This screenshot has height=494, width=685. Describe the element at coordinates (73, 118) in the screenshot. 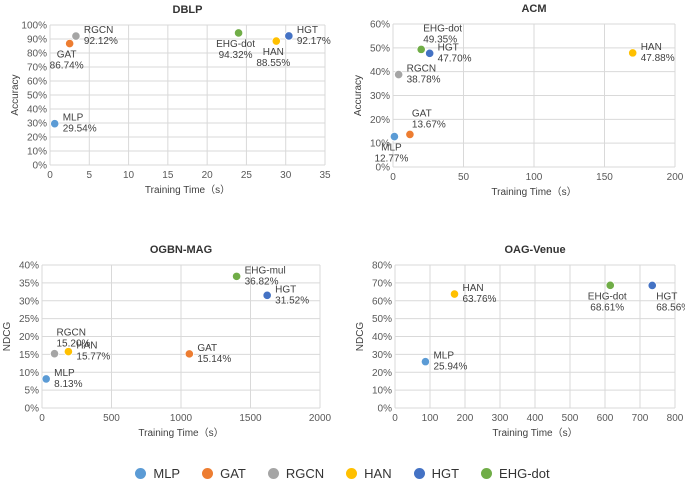

I see `point-label-dblp-mlp: MLP` at that location.